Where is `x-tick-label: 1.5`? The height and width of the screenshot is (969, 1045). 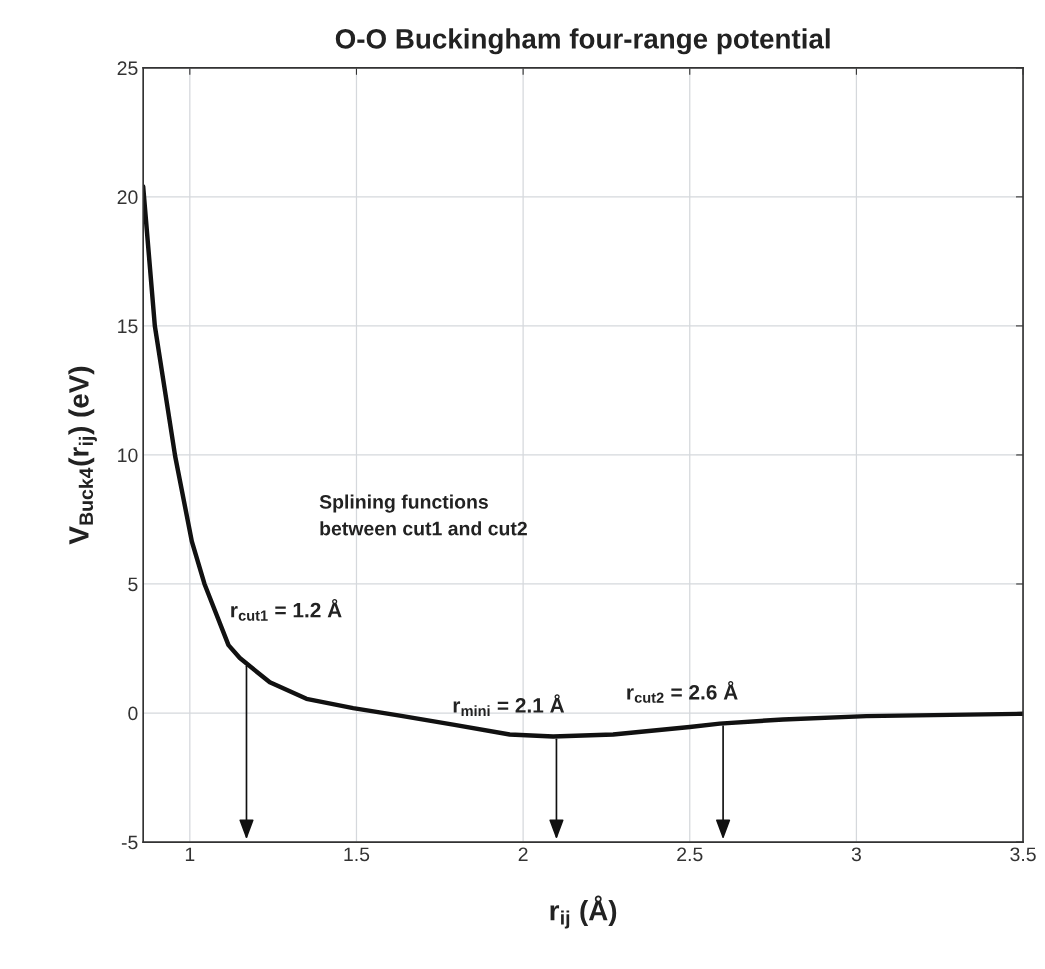
x-tick-label: 1.5 is located at coordinates (357, 854).